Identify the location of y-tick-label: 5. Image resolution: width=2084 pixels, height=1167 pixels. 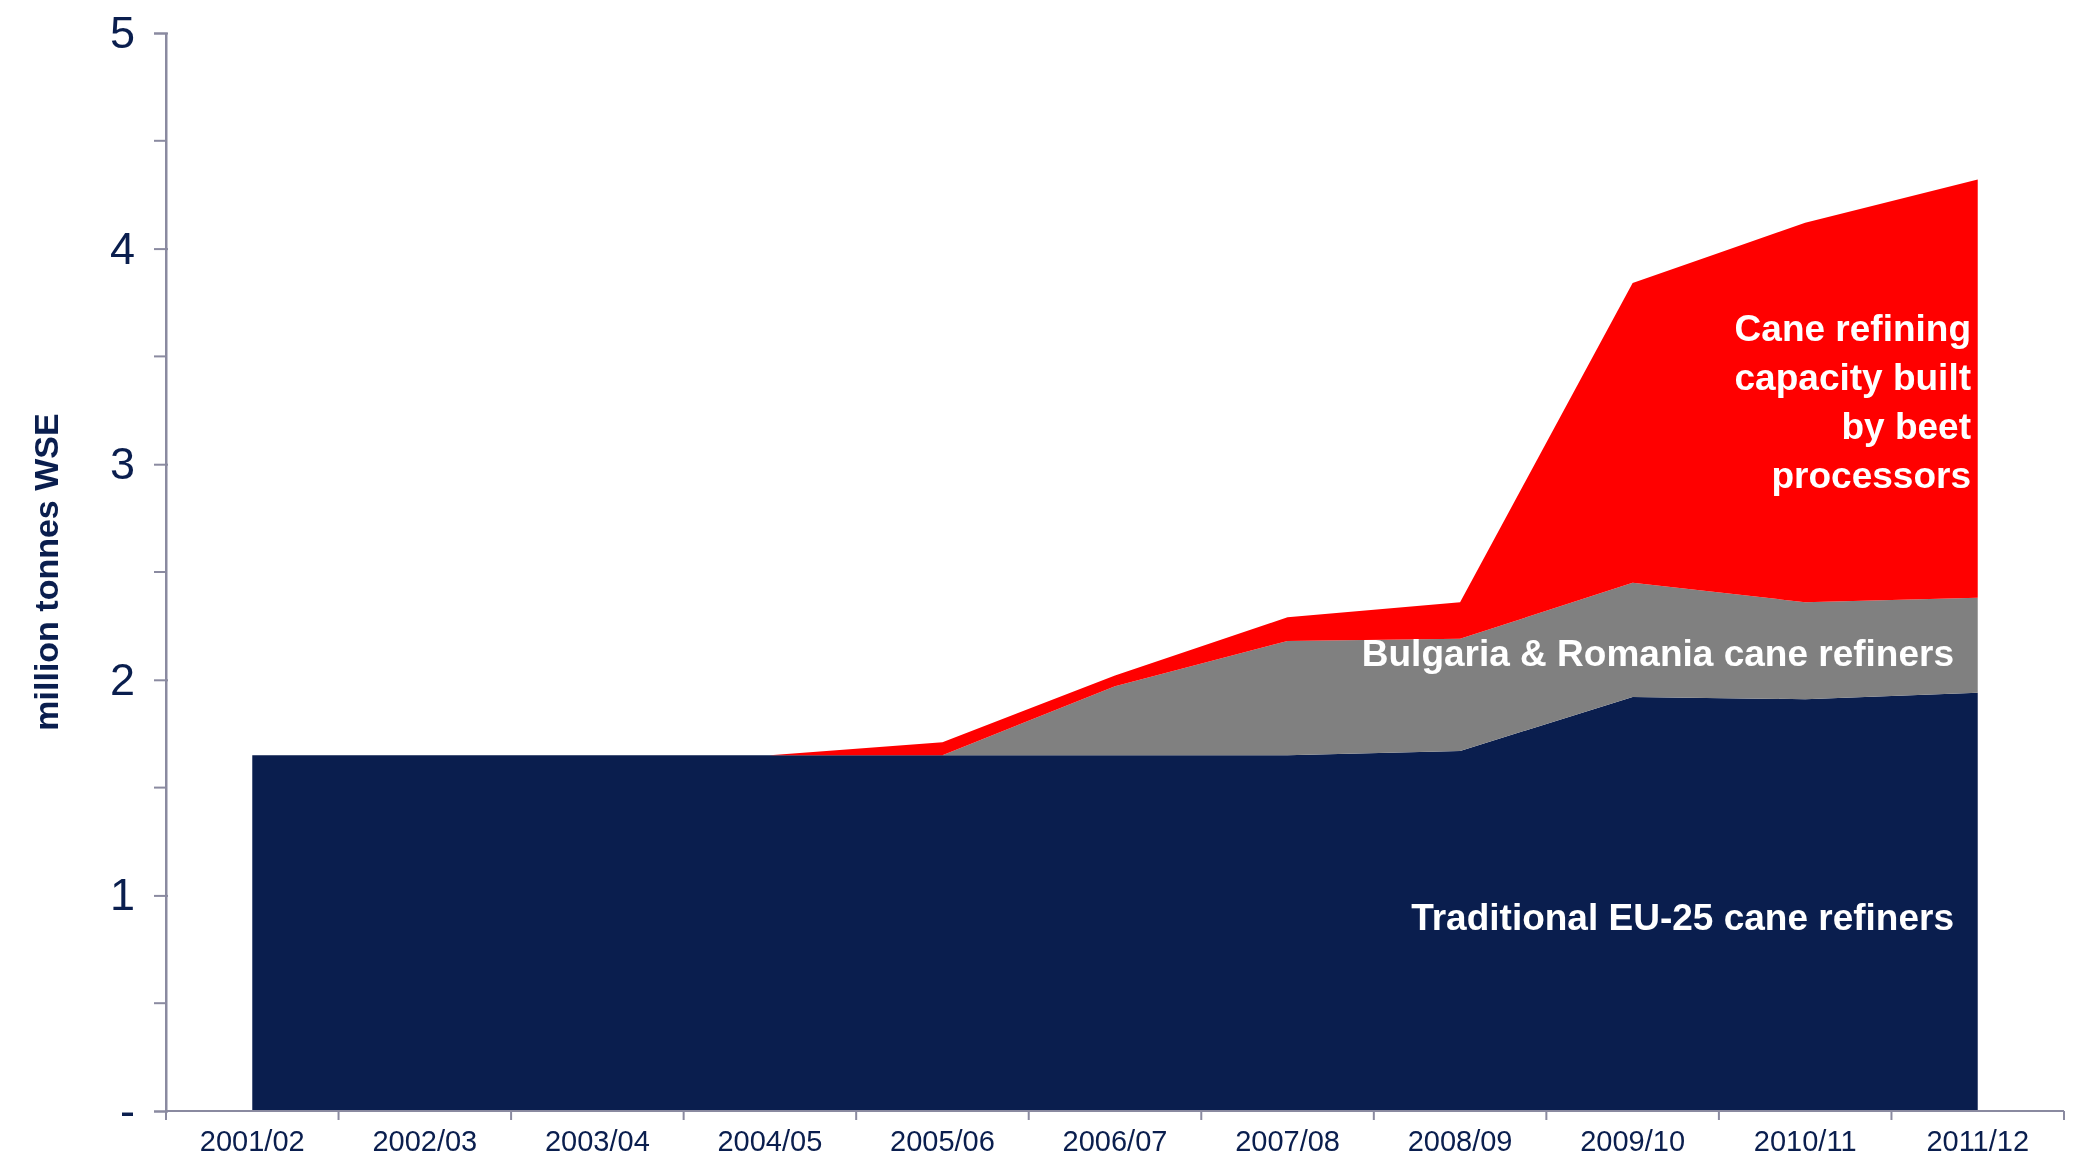
(122, 32).